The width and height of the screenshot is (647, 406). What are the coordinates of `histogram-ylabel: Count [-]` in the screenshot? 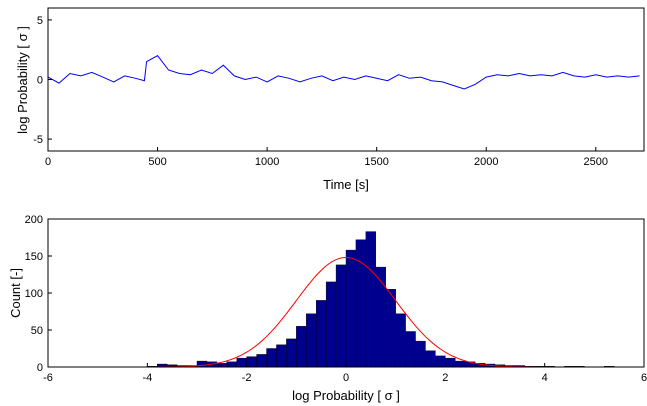 It's located at (15, 293).